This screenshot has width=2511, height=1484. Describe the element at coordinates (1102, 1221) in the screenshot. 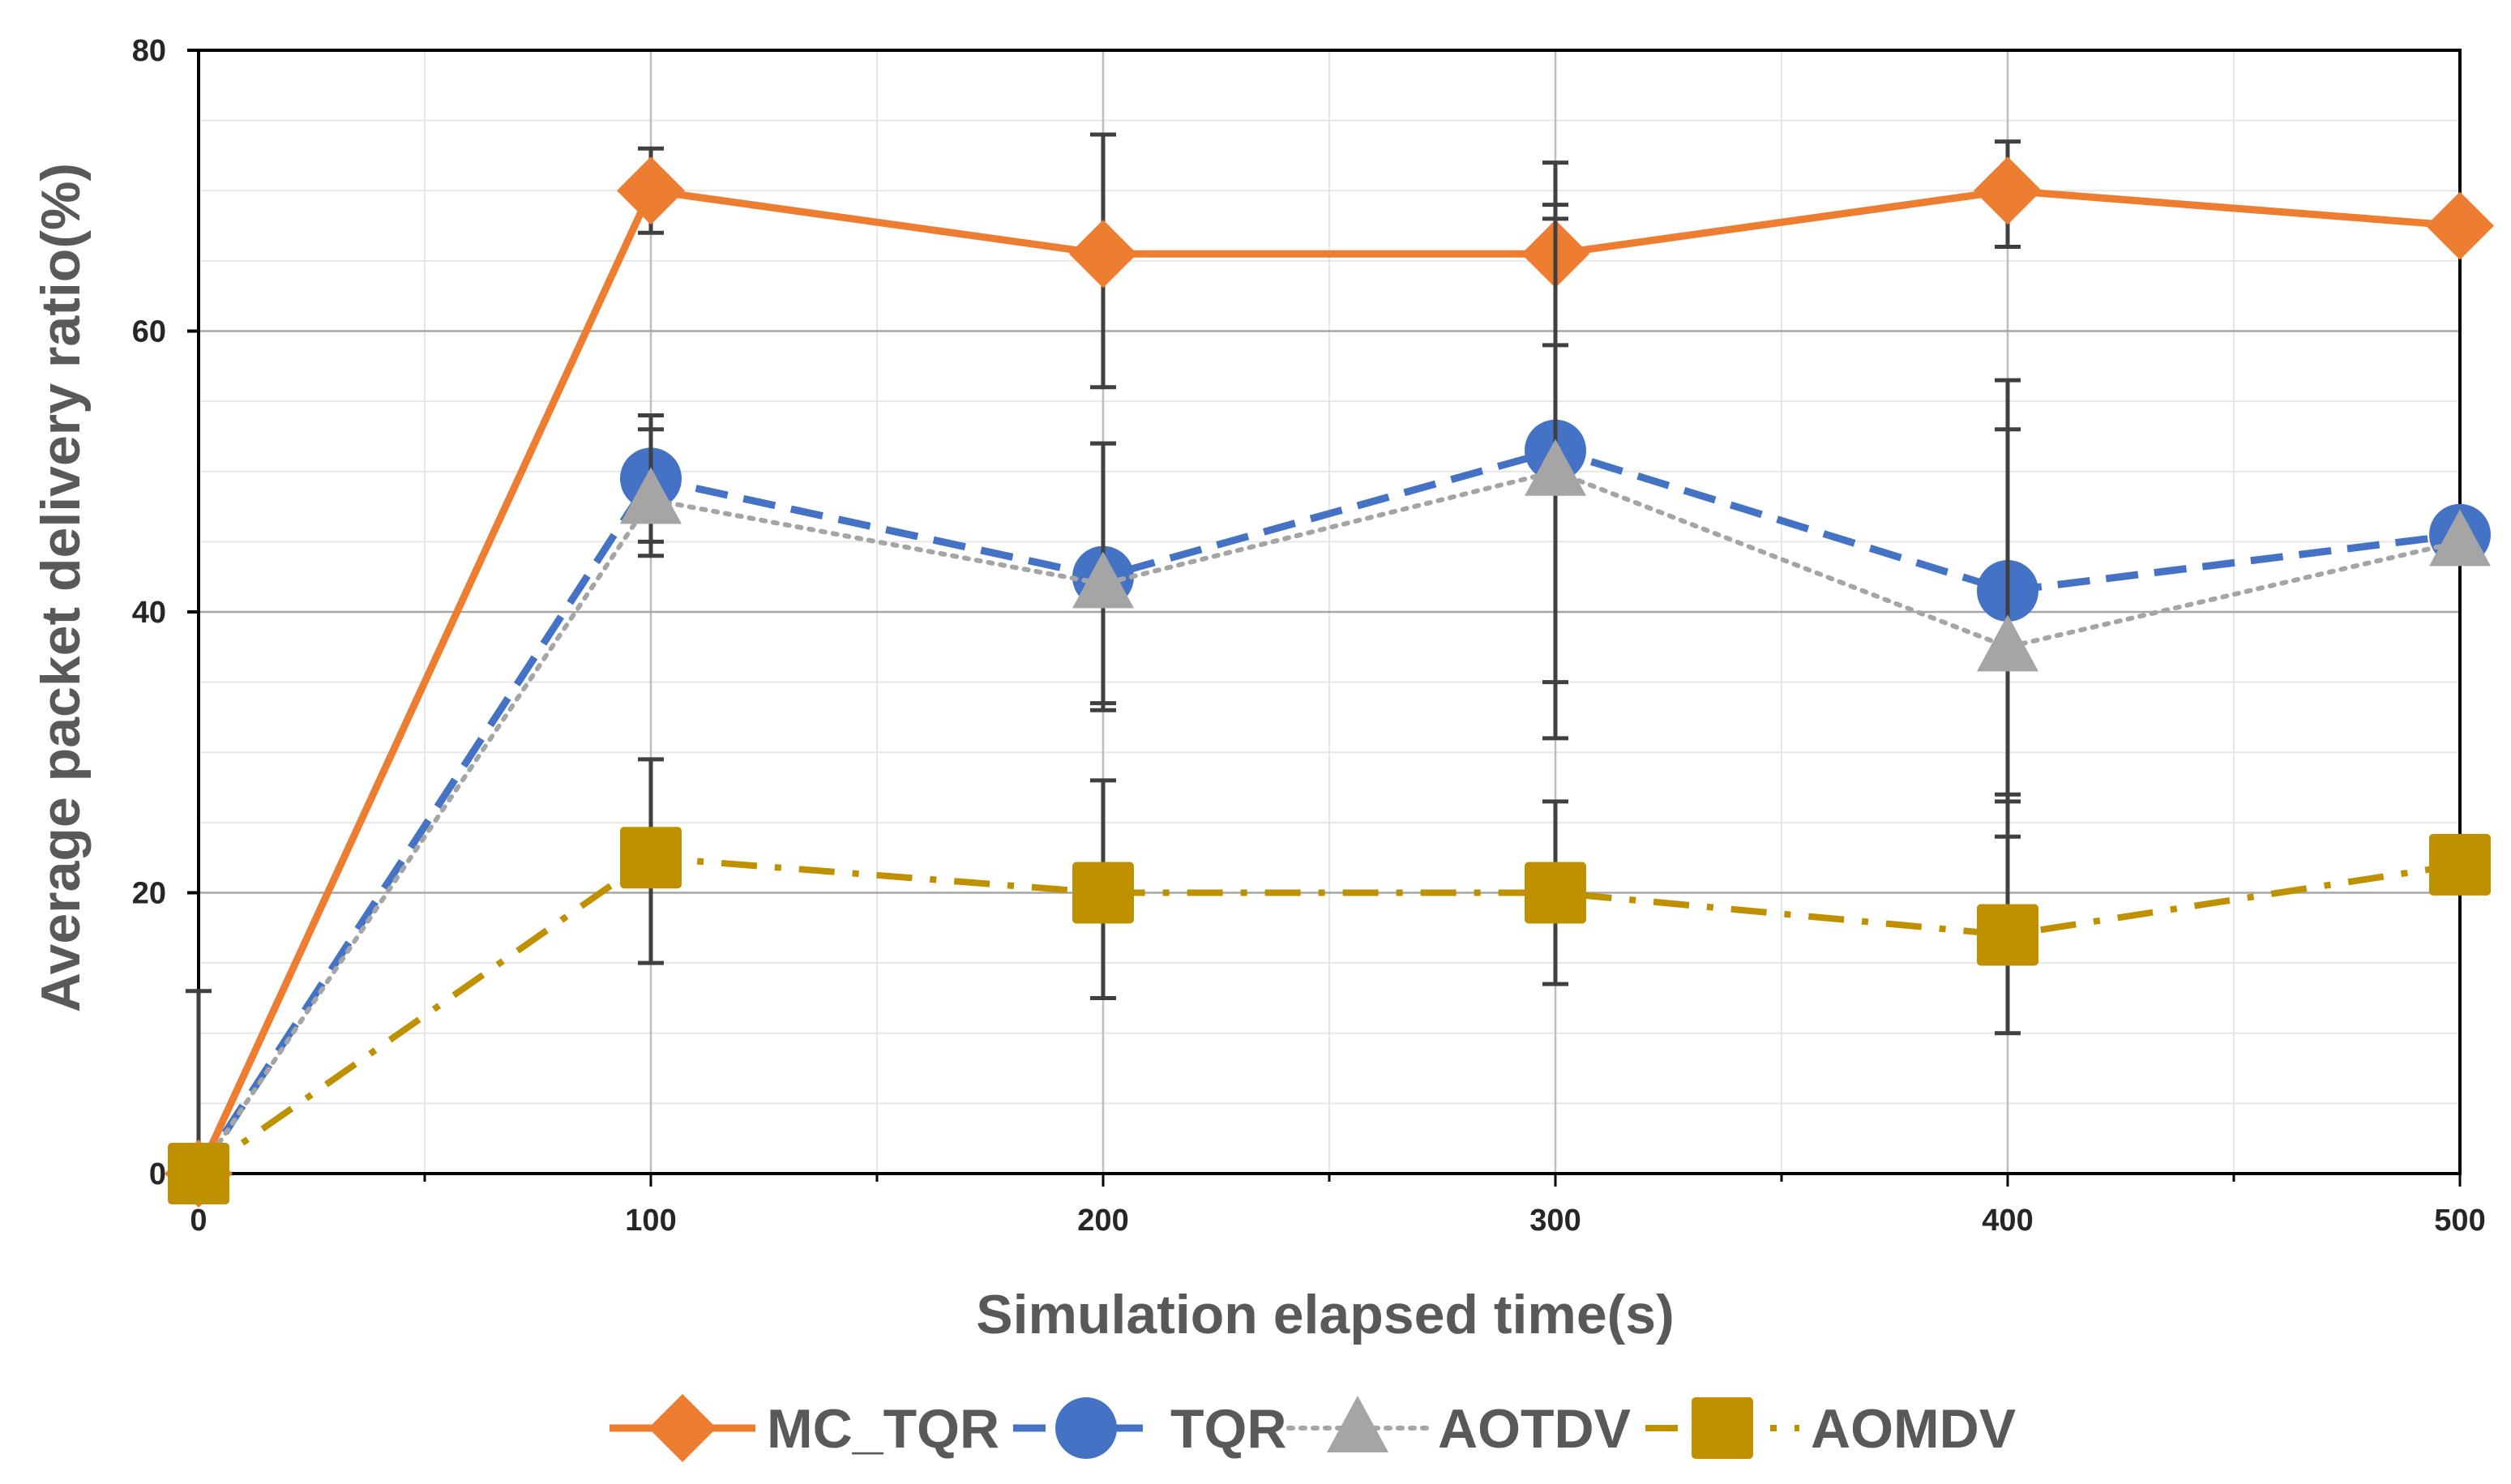

I see `x-tick-label: 200` at that location.